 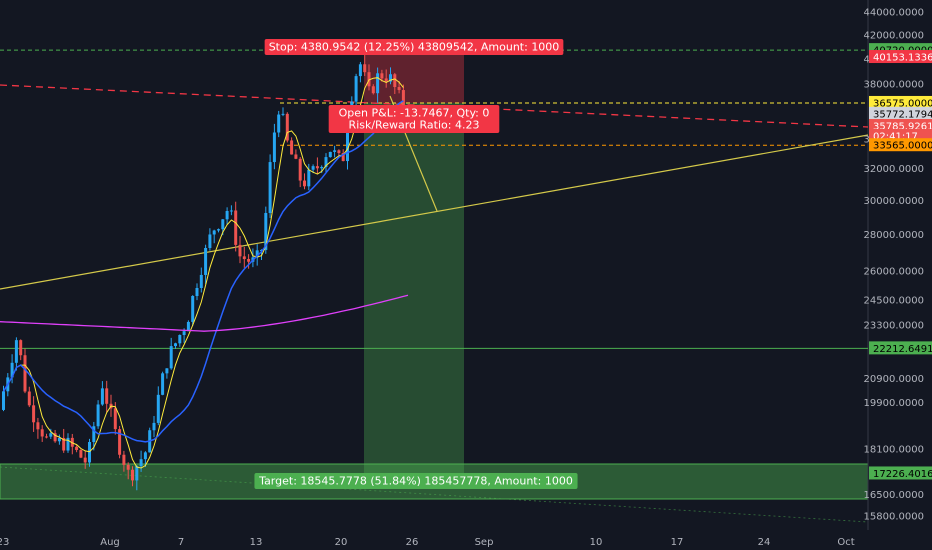 What do you see at coordinates (181, 542) in the screenshot?
I see `time-tick-label: 7` at bounding box center [181, 542].